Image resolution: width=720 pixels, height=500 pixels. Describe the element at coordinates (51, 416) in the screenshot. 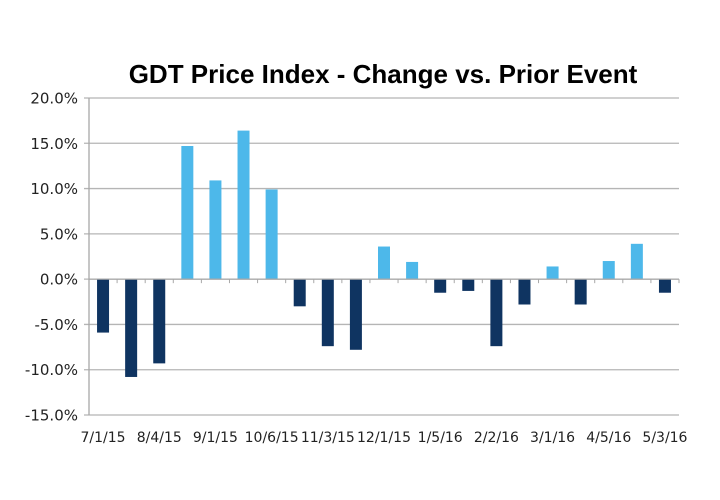

I see `y-tick-label: -15.0%` at that location.